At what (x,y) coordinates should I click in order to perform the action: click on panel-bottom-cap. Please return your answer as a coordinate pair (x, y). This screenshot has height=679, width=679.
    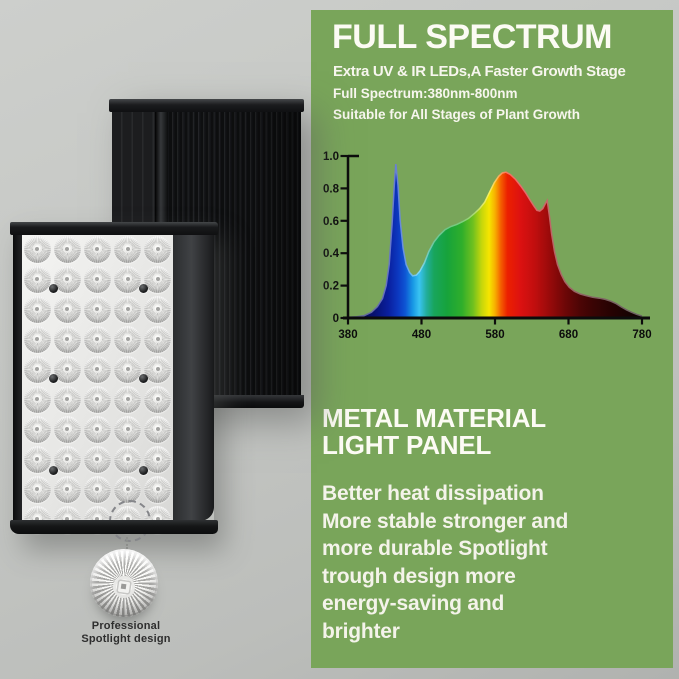
    Looking at the image, I should click on (114, 527).